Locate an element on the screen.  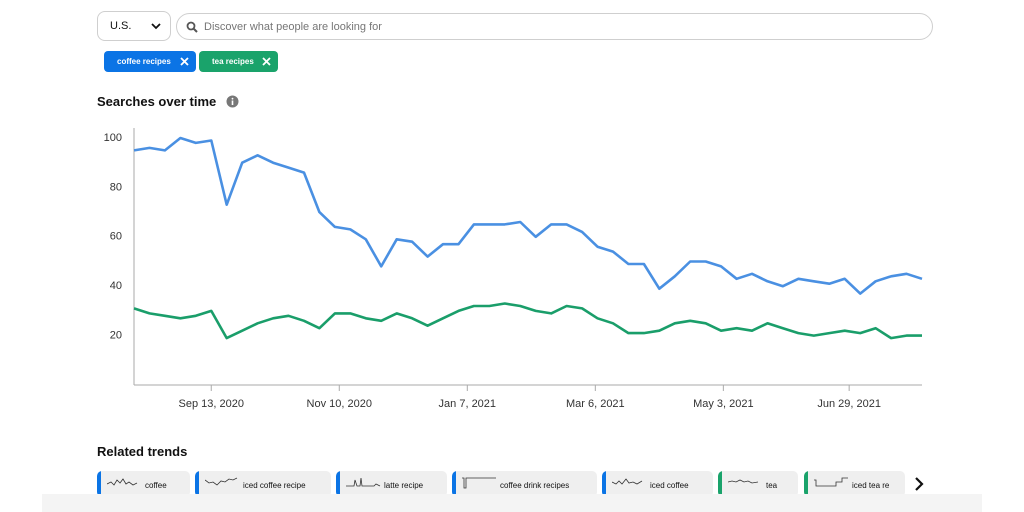
x-tick-label: May 3, 2021 is located at coordinates (723, 404).